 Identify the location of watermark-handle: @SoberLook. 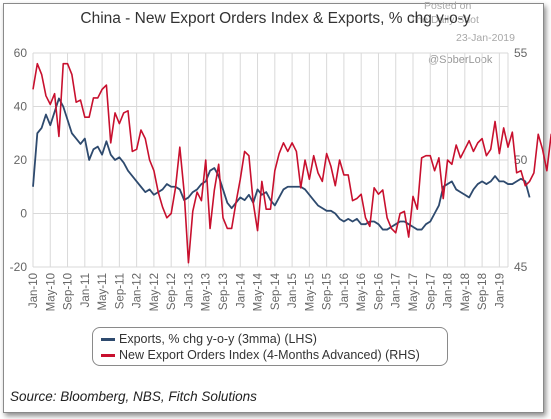
(460, 60).